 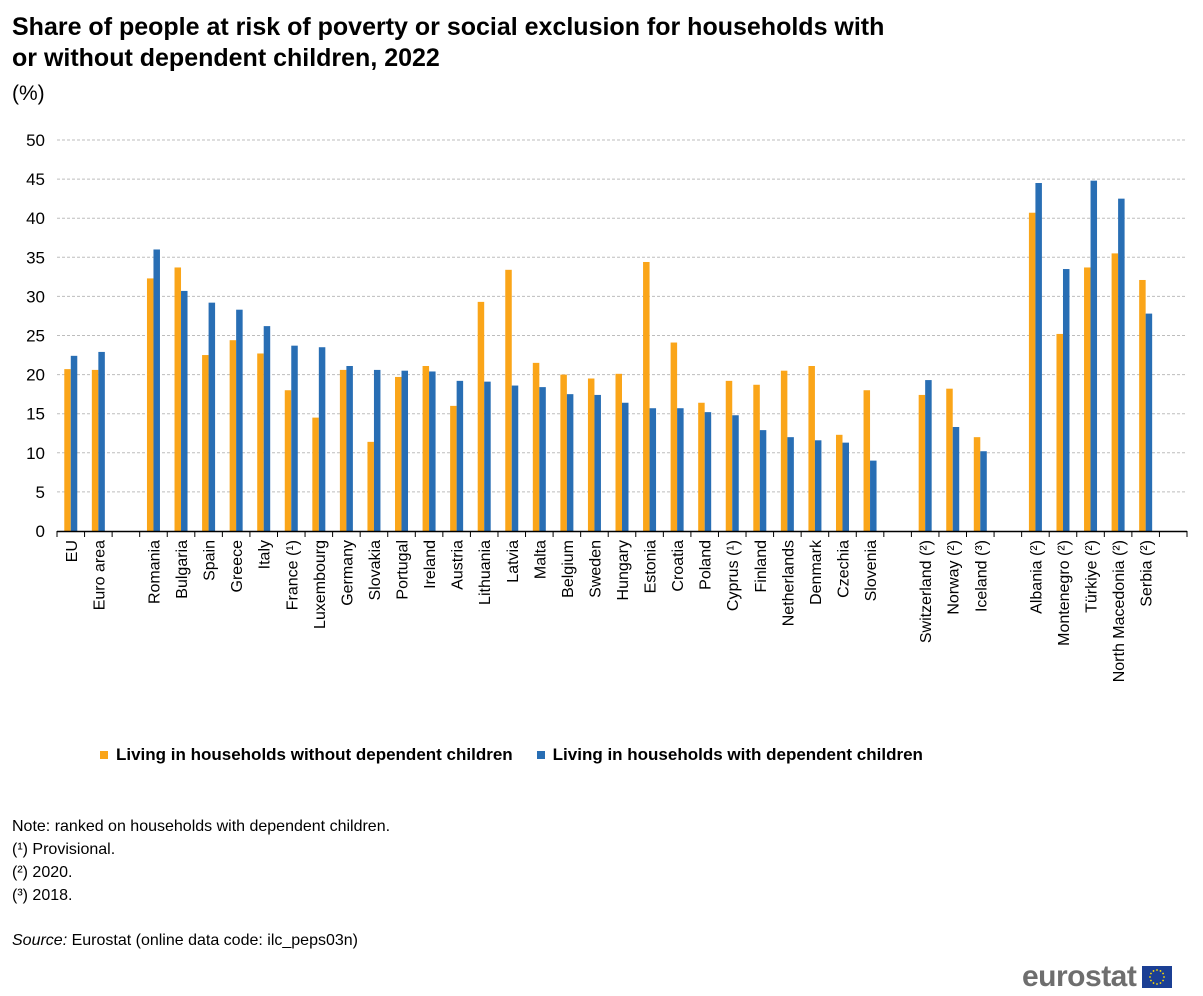 I want to click on x-tick-label: EU, so click(x=72, y=551).